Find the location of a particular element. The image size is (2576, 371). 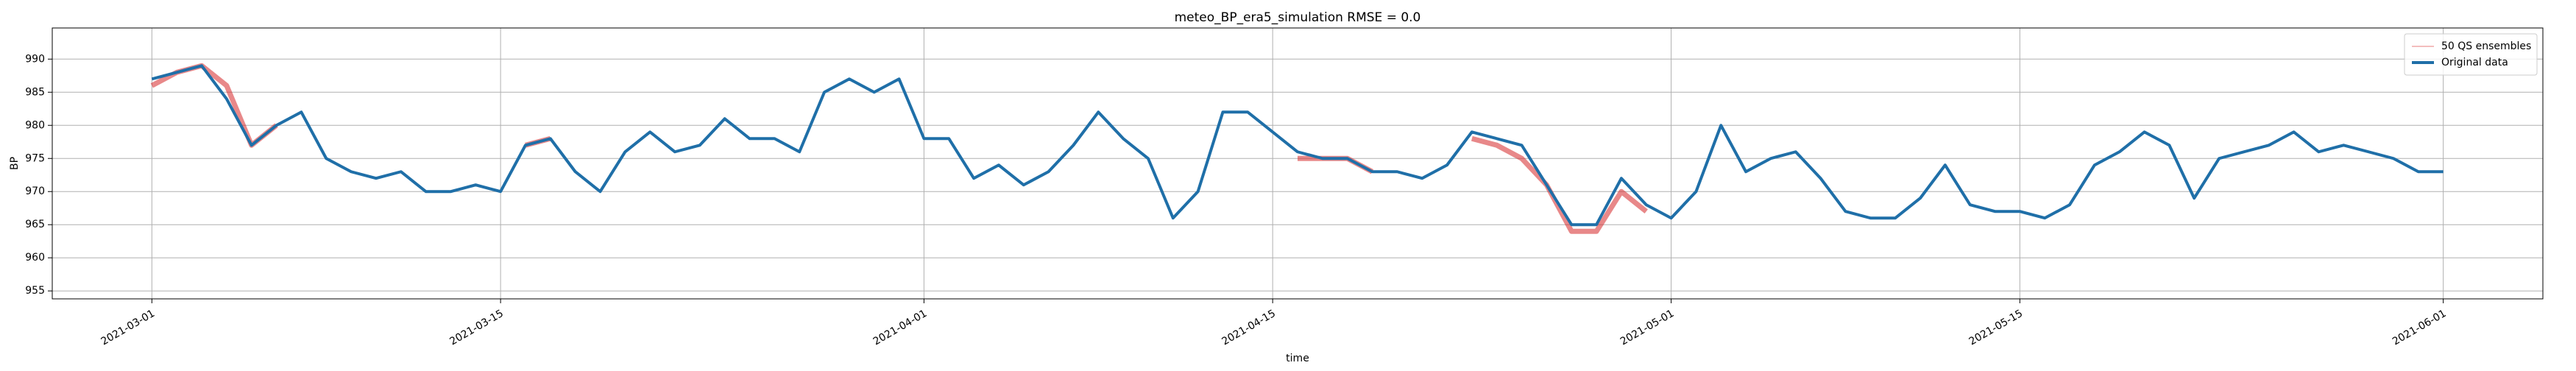

legend-label: Original data is located at coordinates (2474, 62).